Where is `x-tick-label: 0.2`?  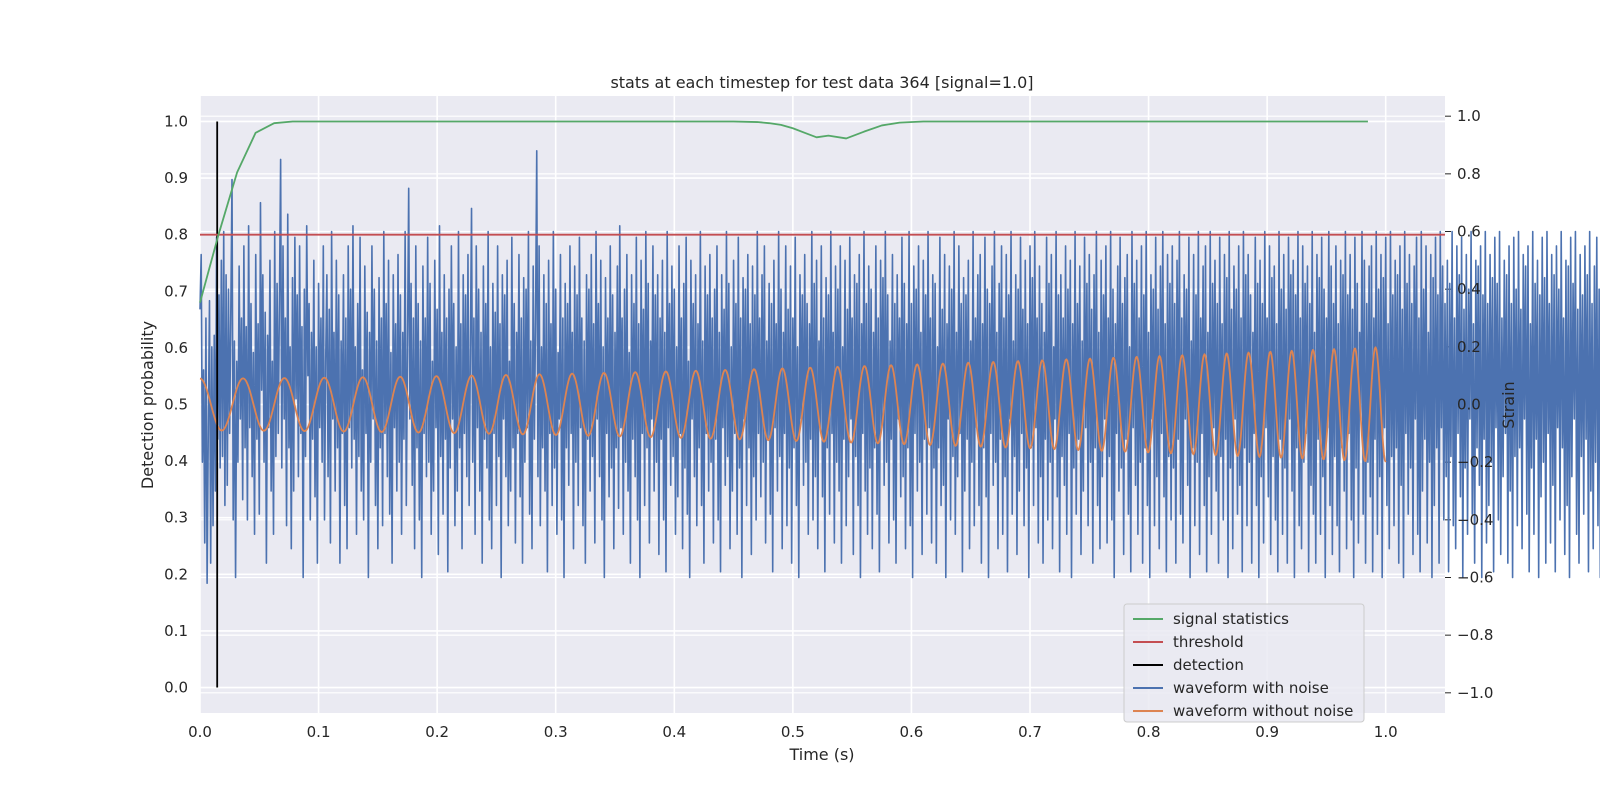
x-tick-label: 0.2 is located at coordinates (437, 732).